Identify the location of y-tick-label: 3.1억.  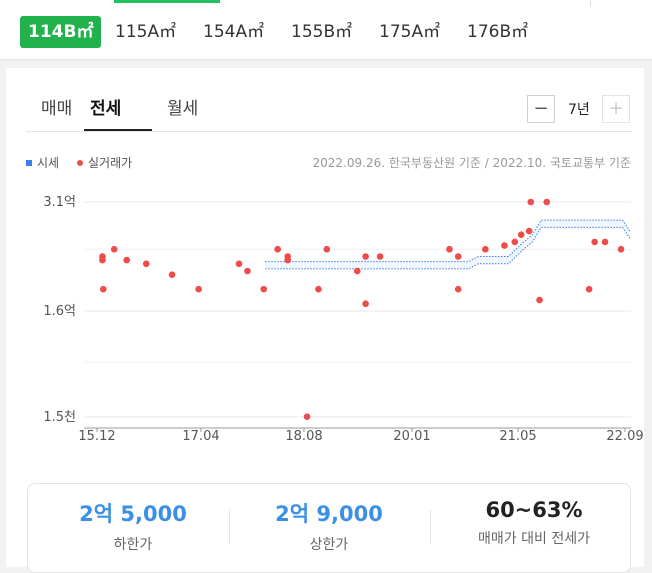
(59, 202).